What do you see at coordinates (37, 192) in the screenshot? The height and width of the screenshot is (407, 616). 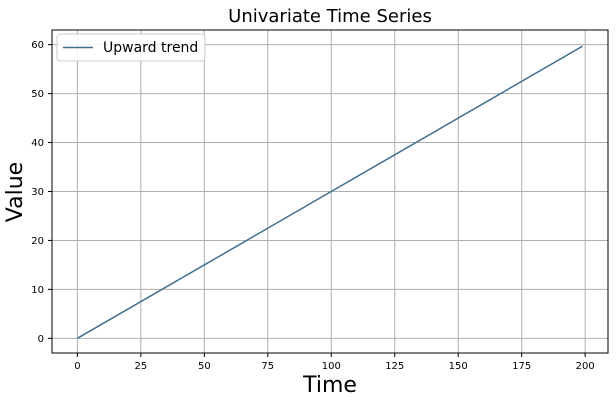 I see `y-tick-label: 30` at bounding box center [37, 192].